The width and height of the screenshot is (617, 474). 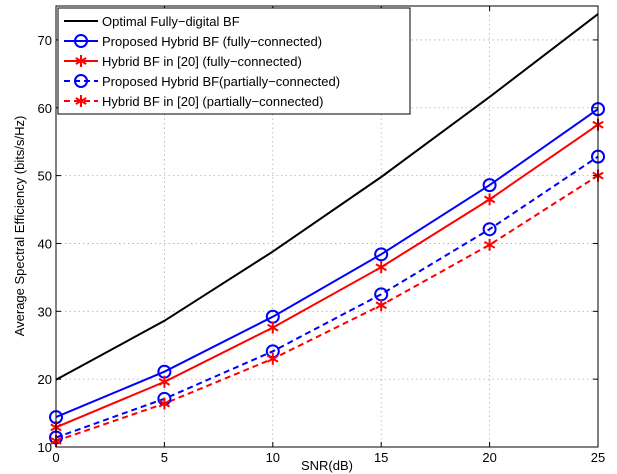 What do you see at coordinates (327, 465) in the screenshot?
I see `x-axis-label: SNR(dB)` at bounding box center [327, 465].